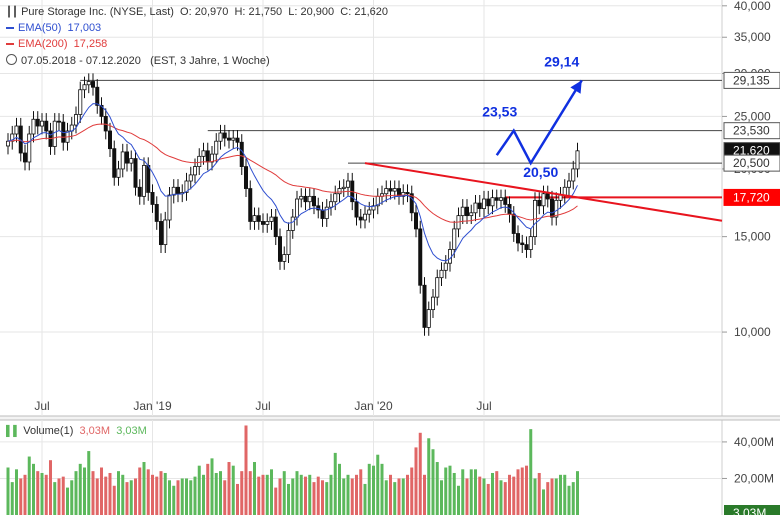 The height and width of the screenshot is (515, 780). I want to click on projection-path, so click(539, 122).